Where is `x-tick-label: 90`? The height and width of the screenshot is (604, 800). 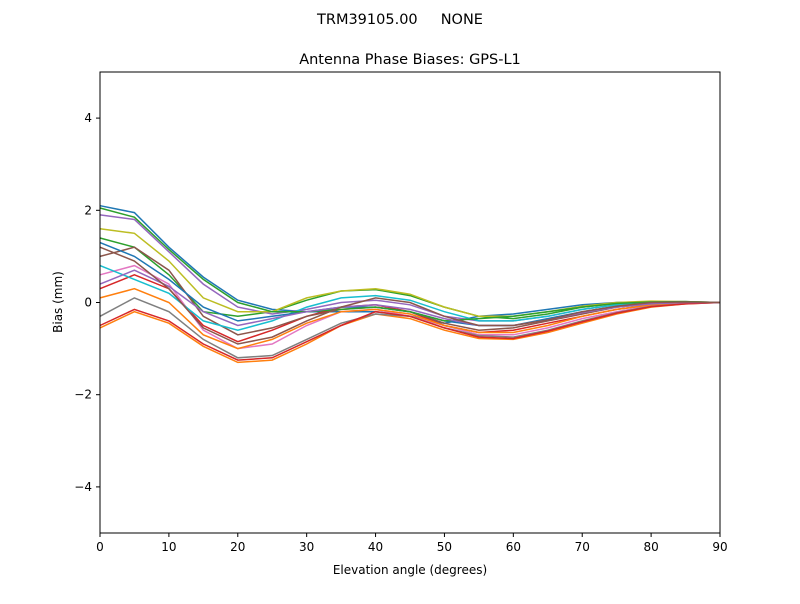 x-tick-label: 90 is located at coordinates (719, 547).